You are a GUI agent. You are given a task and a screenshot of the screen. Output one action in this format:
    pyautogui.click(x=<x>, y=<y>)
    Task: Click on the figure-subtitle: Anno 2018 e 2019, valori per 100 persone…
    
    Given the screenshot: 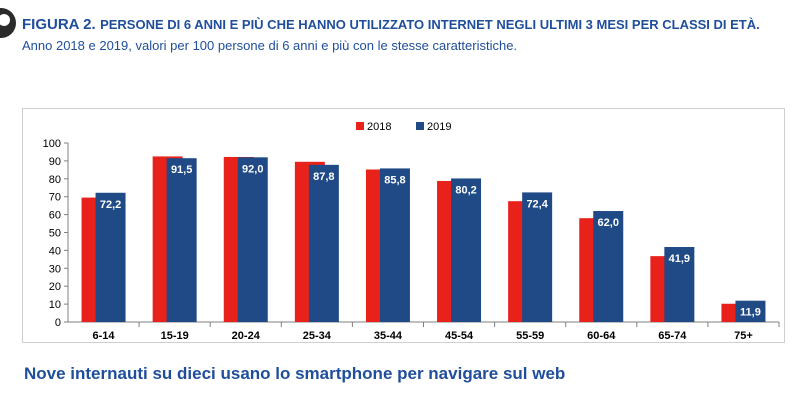 What is the action you would take?
    pyautogui.click(x=270, y=45)
    